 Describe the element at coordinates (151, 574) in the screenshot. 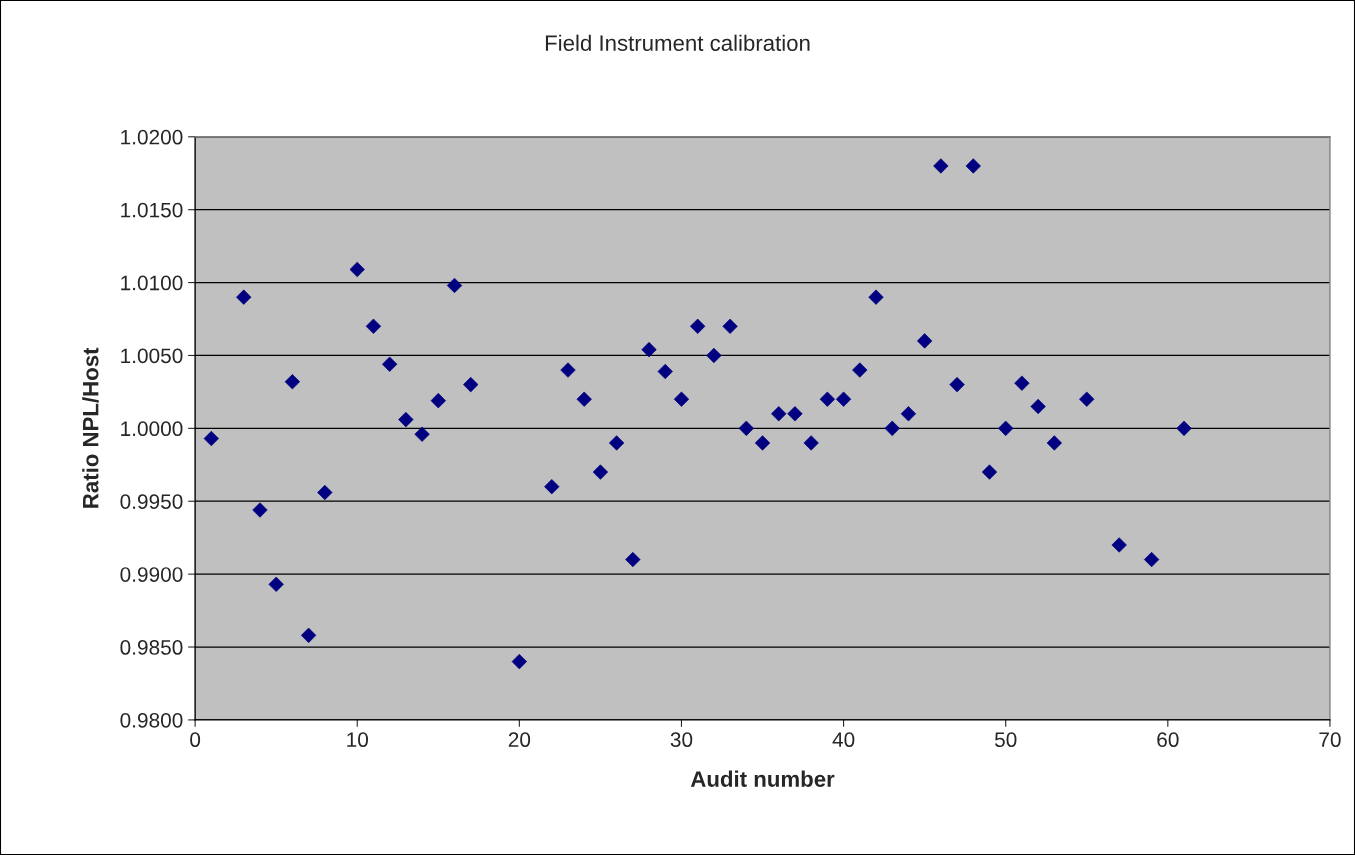

I see `y-tick-label: 0.9900` at that location.